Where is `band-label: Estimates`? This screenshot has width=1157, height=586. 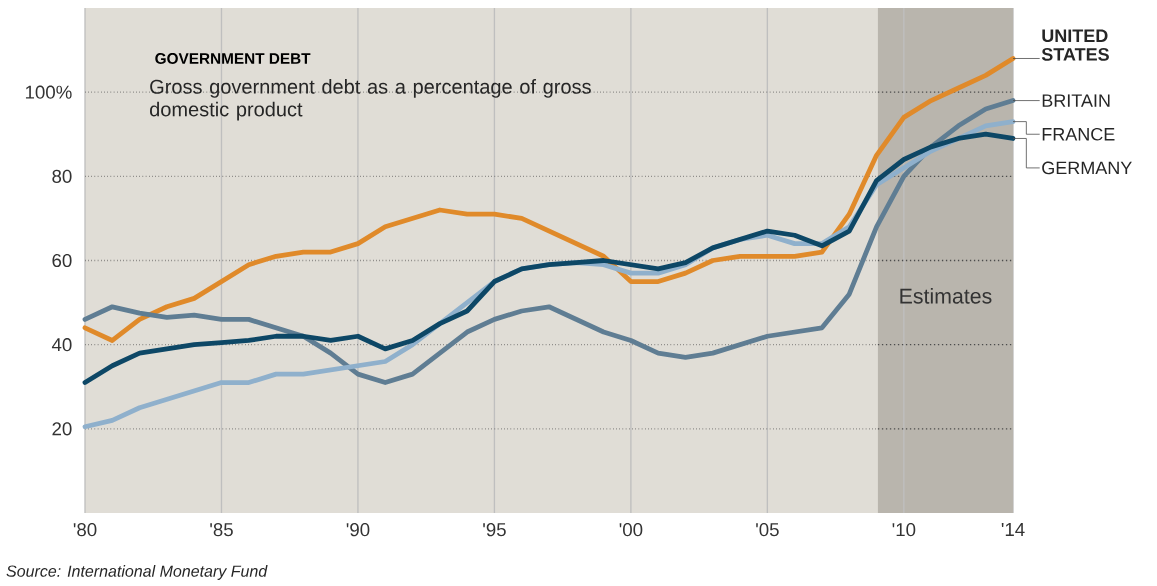 band-label: Estimates is located at coordinates (946, 296).